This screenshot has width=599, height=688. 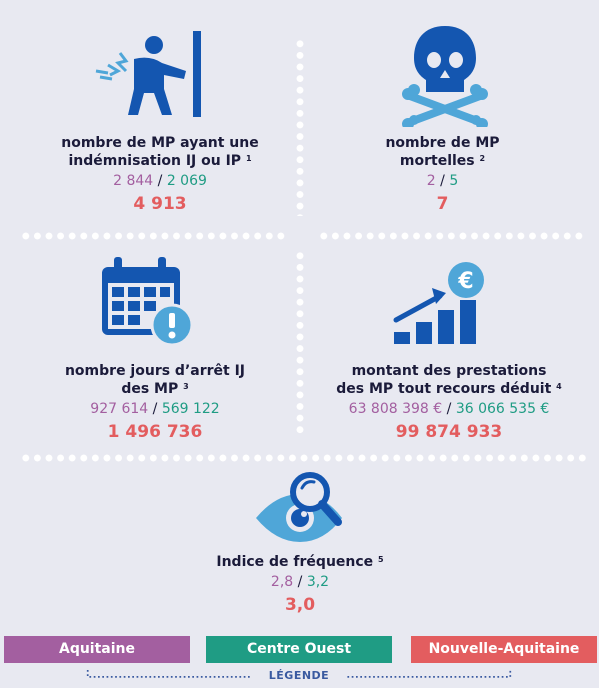 I want to click on nouvelle-aquitaine-total: 3,0, so click(x=300, y=605).